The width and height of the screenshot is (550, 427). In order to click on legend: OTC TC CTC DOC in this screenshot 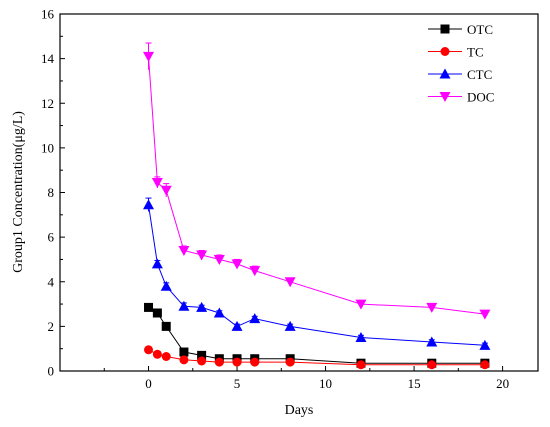, I will do `click(461, 63)`.